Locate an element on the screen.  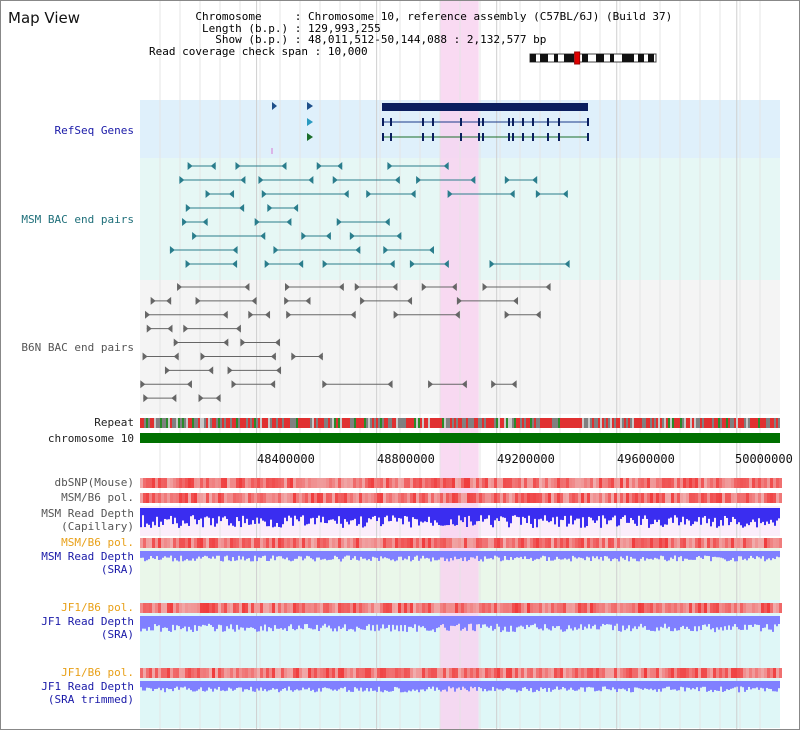
track-label-msm-bac: MSM BAC end pairs is located at coordinates (77, 219).